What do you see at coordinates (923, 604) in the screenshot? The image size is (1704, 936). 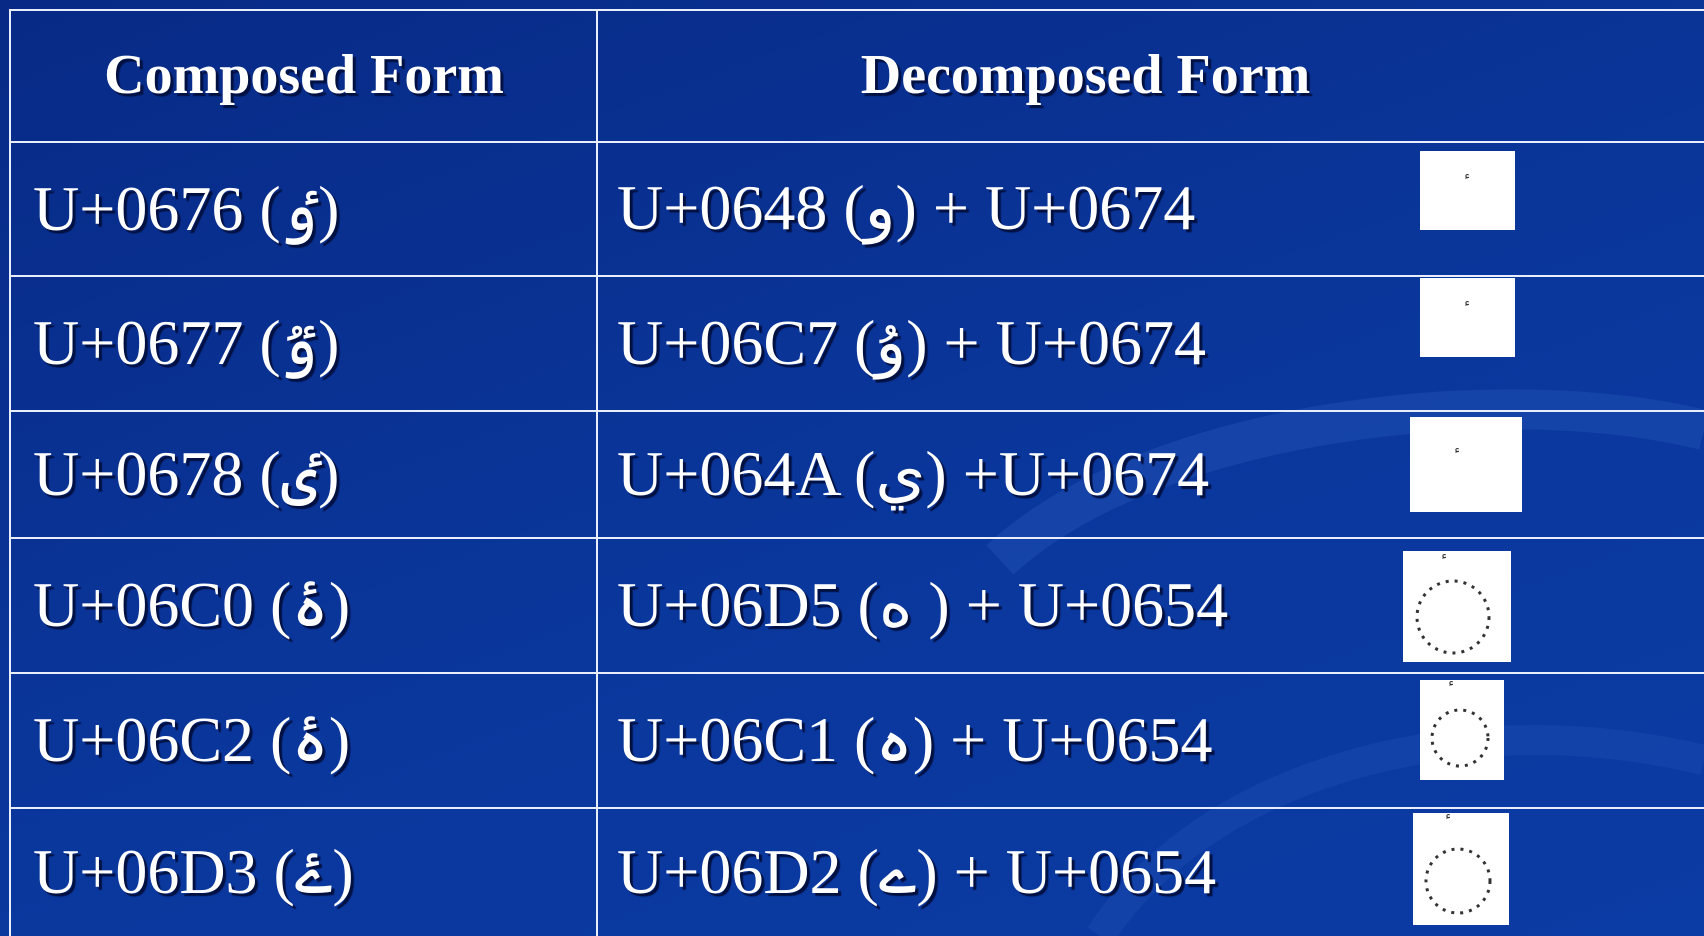 I see `decomposed-cell: U+06D5 (ە ) + U+0654` at bounding box center [923, 604].